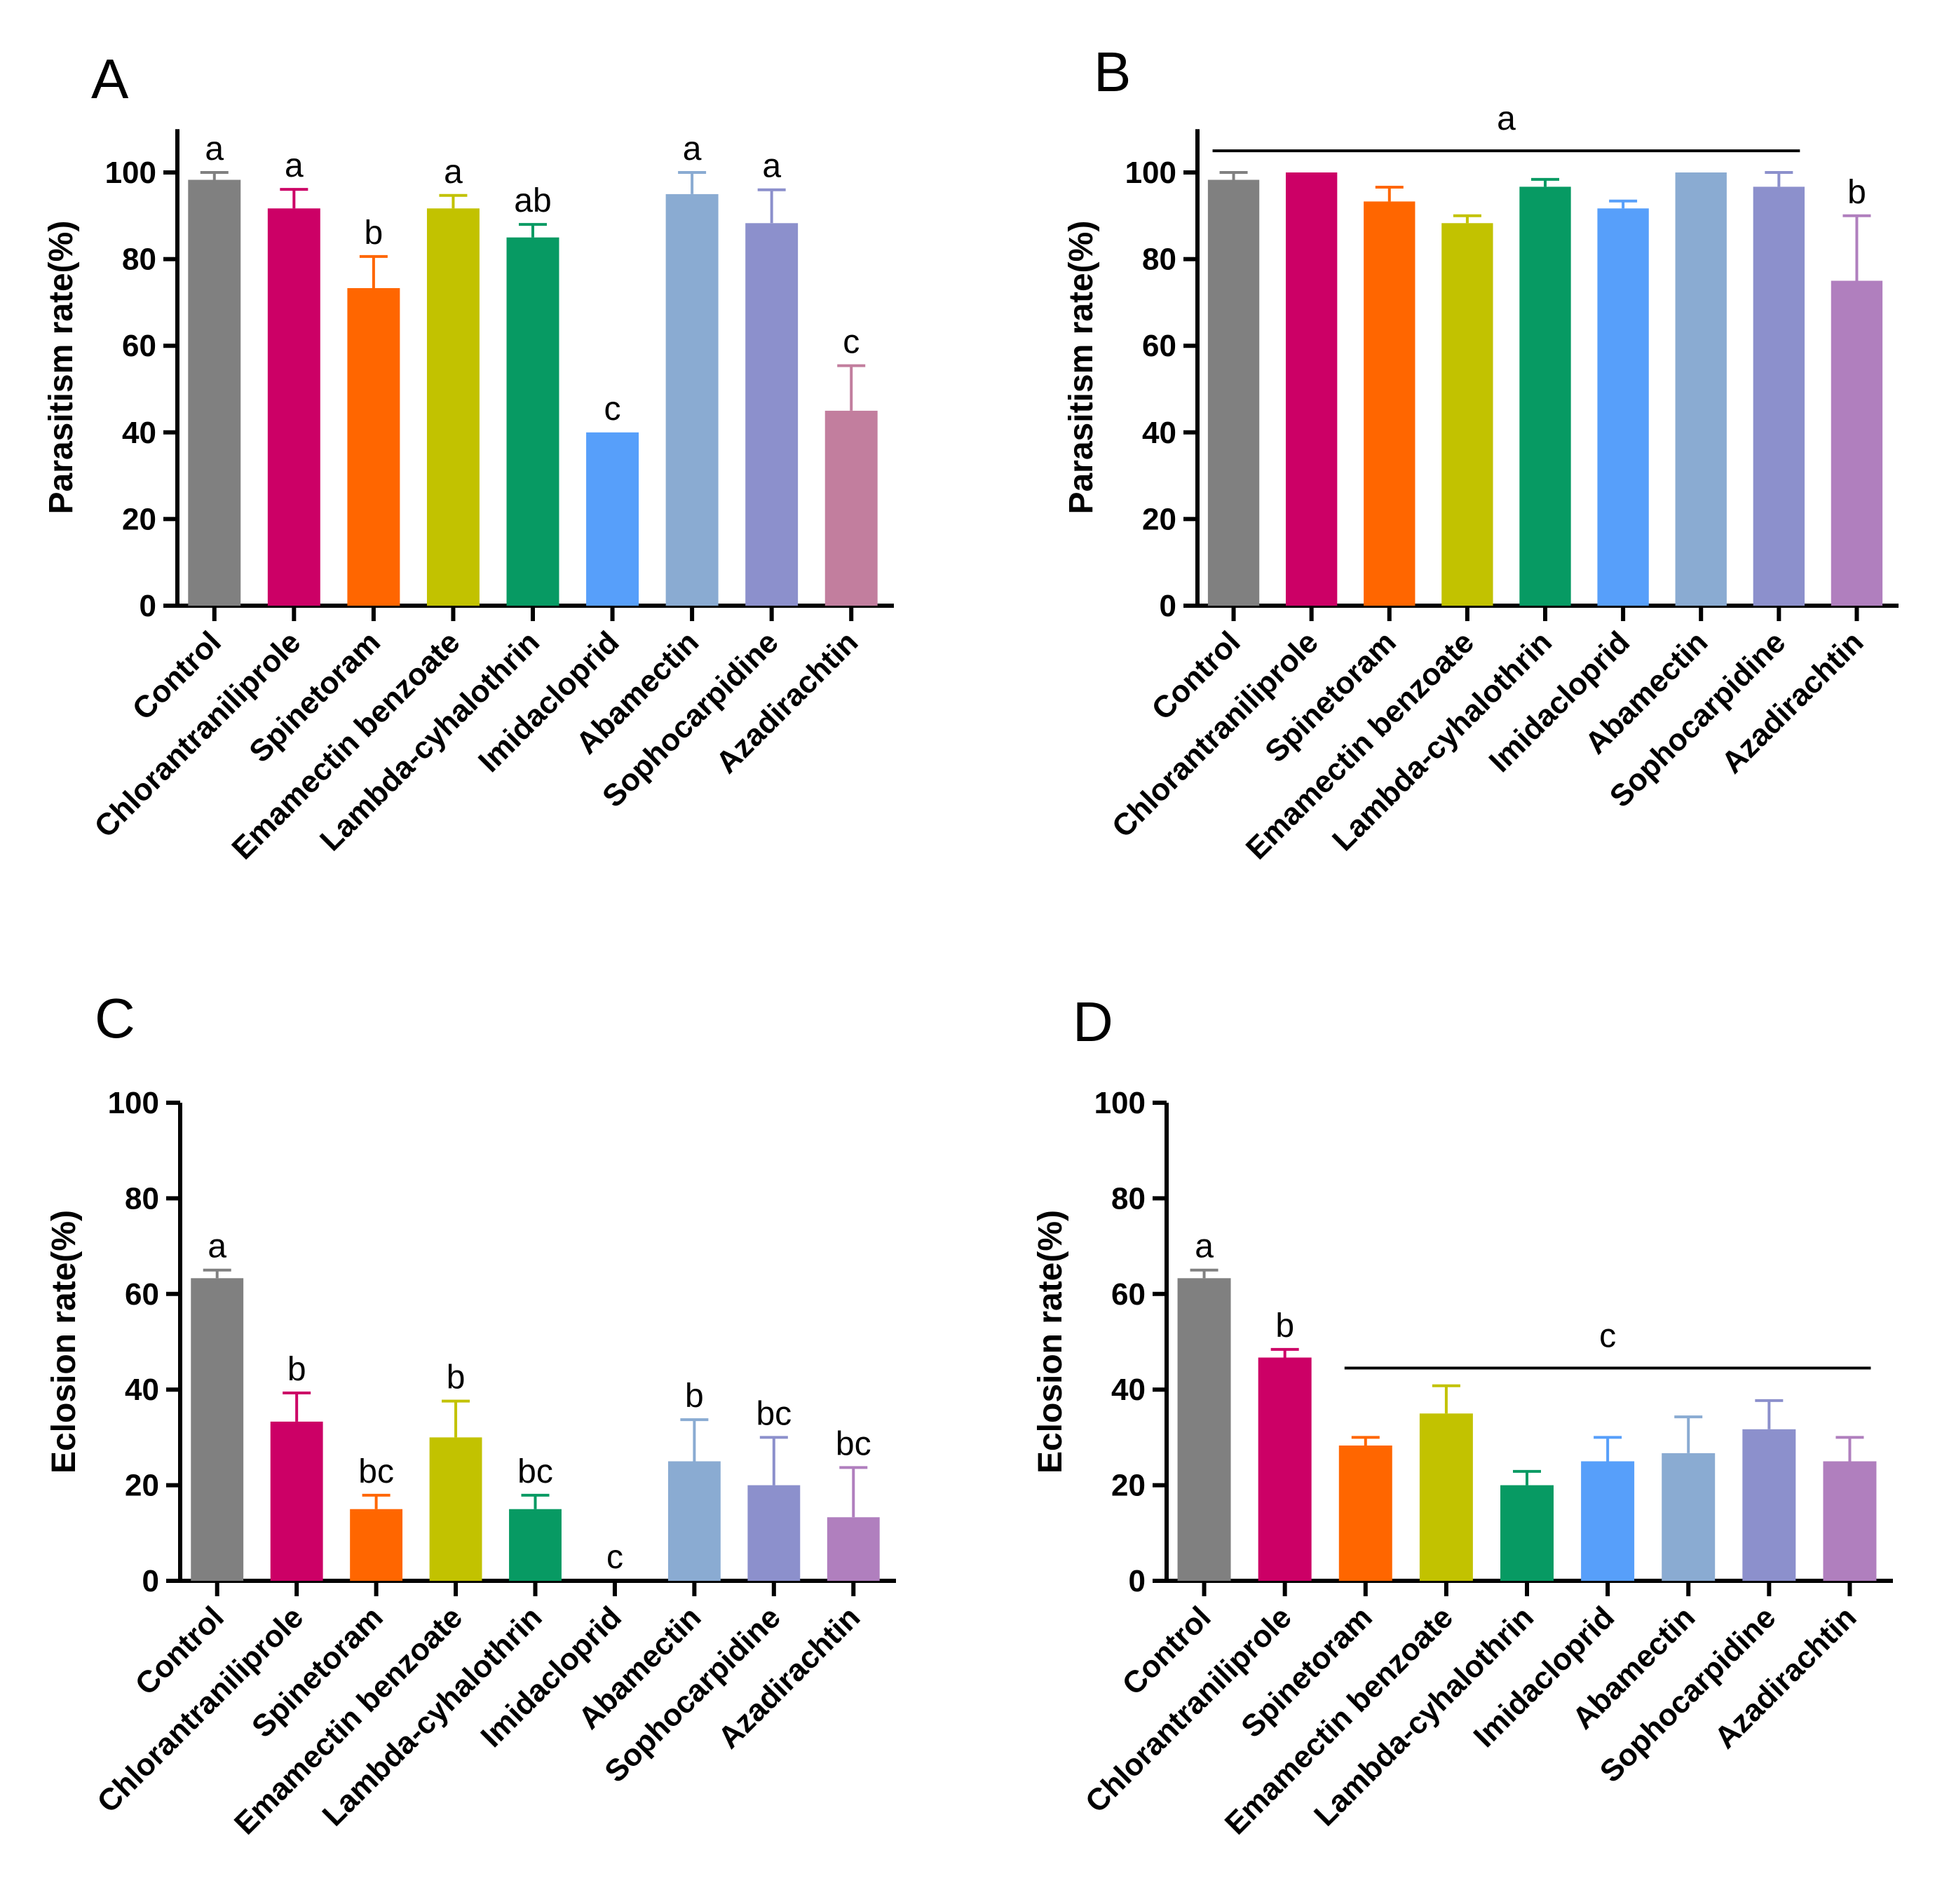 The width and height of the screenshot is (1935, 1904). Describe the element at coordinates (532, 200) in the screenshot. I see `significance-letter: ab` at that location.